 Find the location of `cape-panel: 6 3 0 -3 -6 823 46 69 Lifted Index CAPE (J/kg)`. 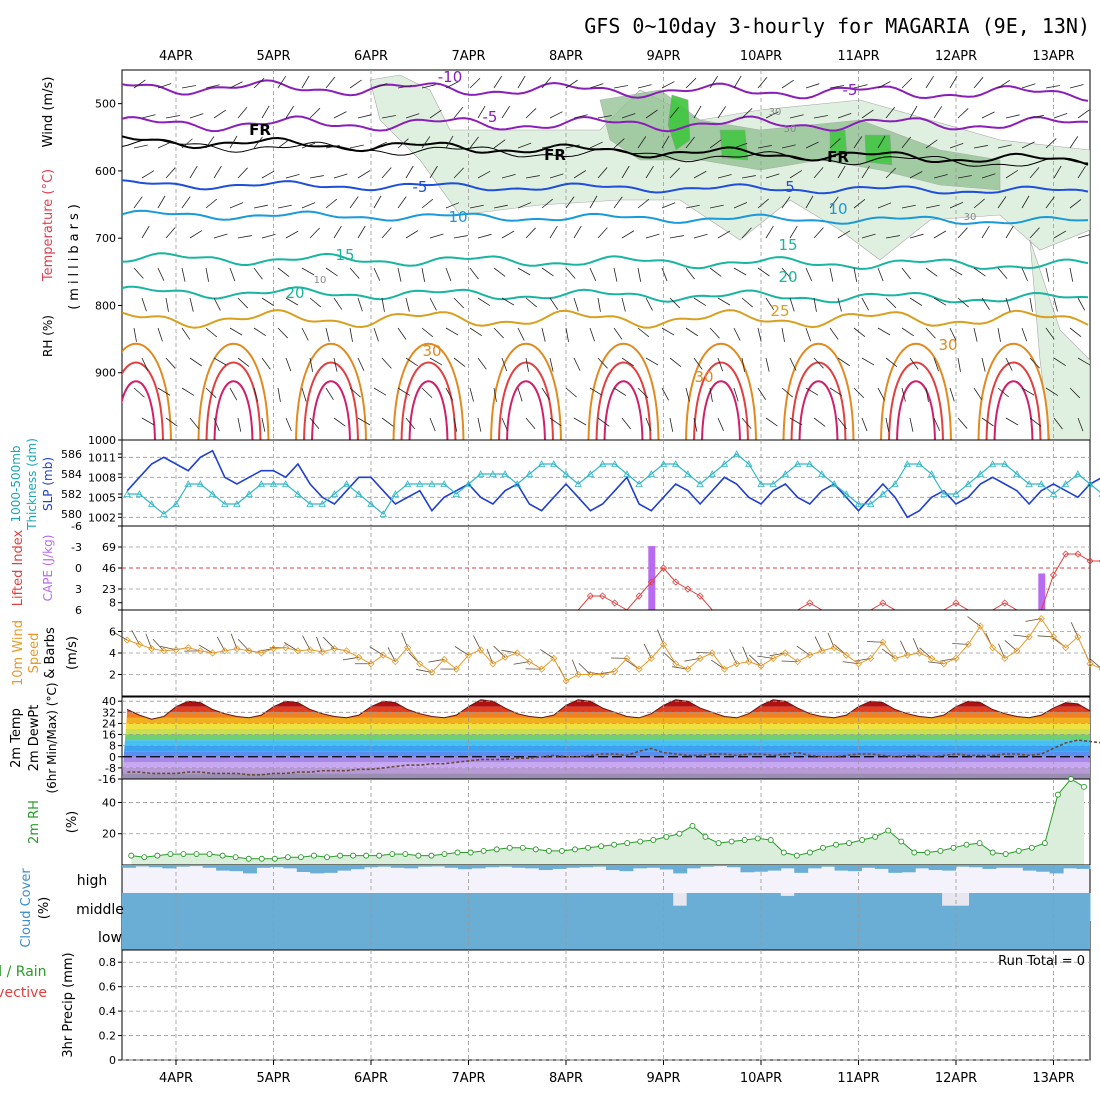

cape-panel: 6 3 0 -3 -6 823 46 69 Lifted Index CAPE (J/kg) is located at coordinates (555, 568).